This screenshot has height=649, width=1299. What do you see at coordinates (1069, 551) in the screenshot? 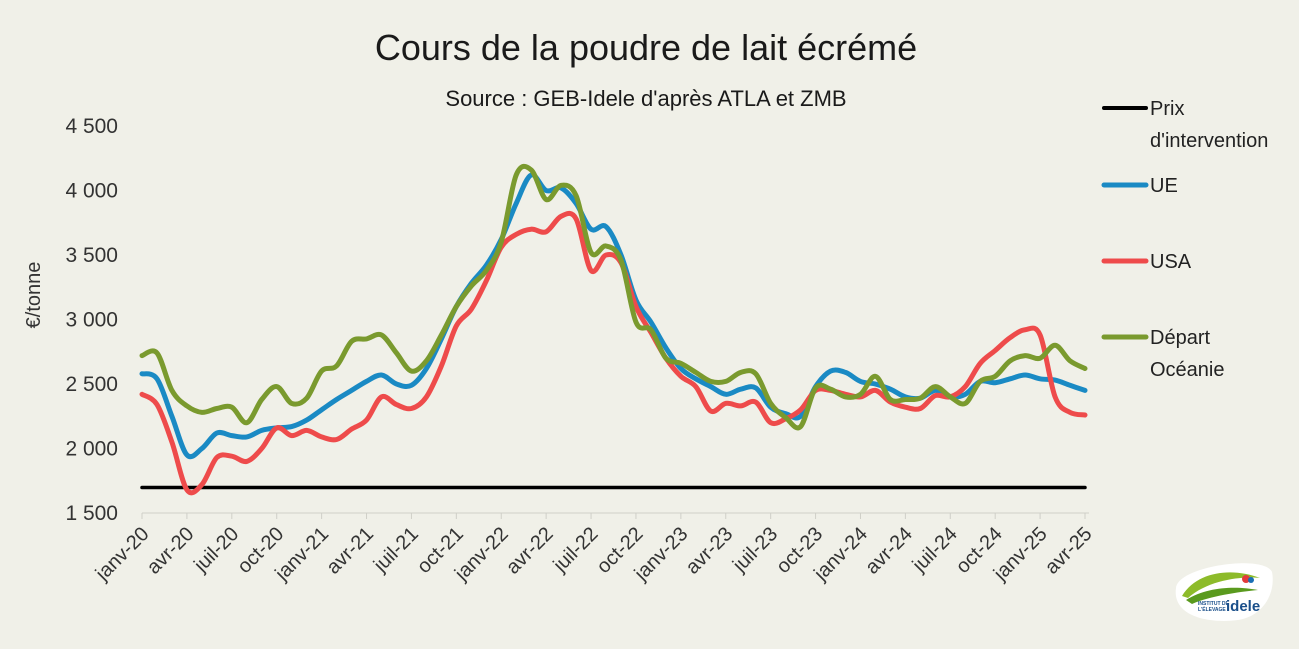
I see `x-tick-label: avr-25` at bounding box center [1069, 551].